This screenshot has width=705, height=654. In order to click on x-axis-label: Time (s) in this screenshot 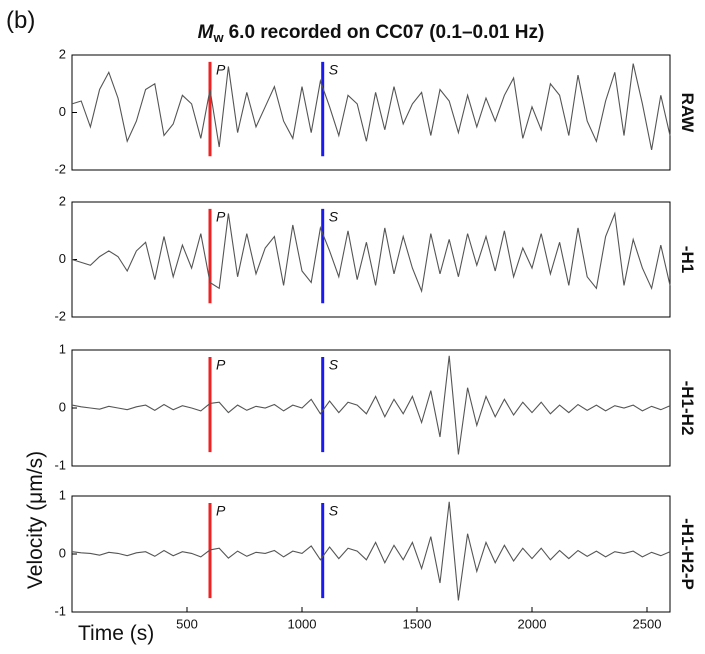, I will do `click(116, 633)`.